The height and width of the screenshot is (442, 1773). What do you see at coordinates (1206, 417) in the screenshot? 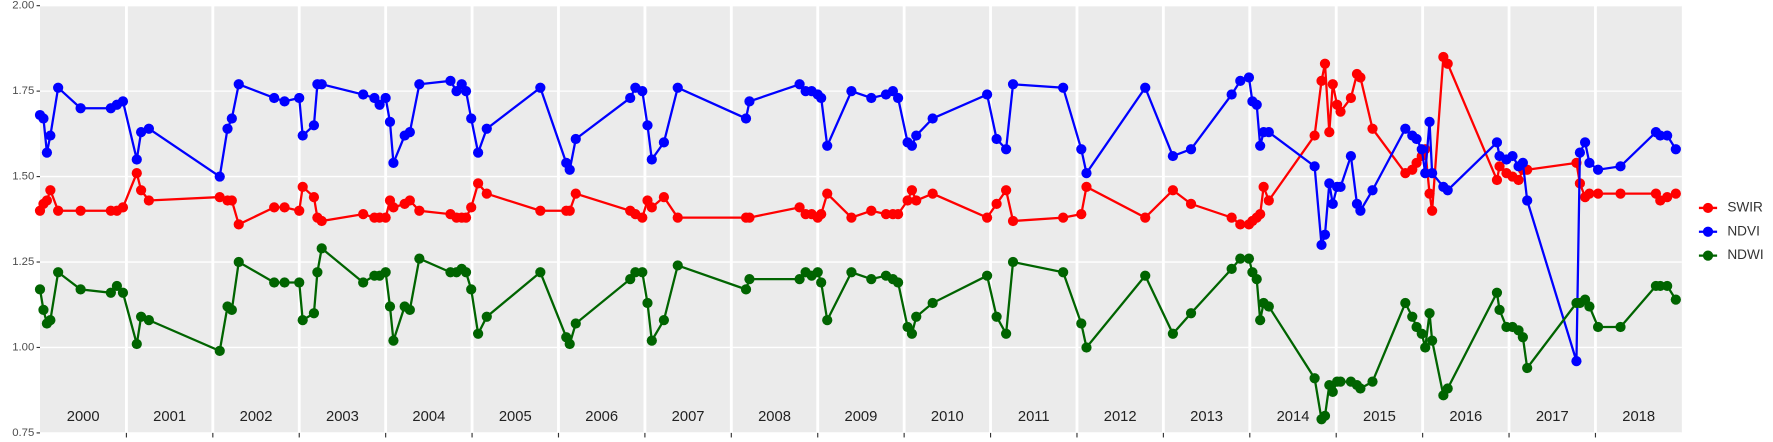
I see `year-label: 2013` at bounding box center [1206, 417].